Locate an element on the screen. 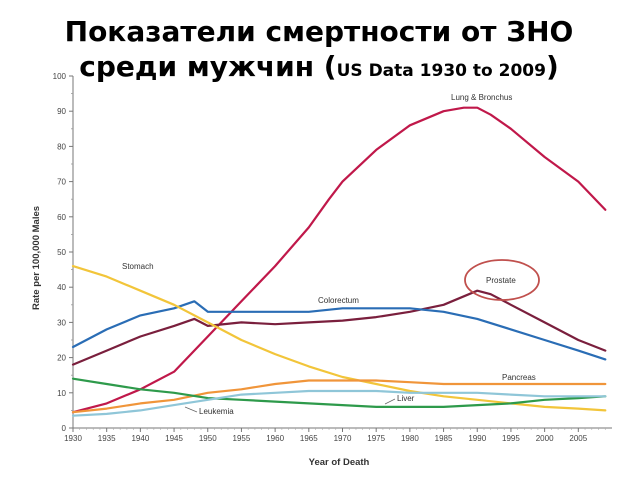  series-line-leukemia is located at coordinates (339, 403).